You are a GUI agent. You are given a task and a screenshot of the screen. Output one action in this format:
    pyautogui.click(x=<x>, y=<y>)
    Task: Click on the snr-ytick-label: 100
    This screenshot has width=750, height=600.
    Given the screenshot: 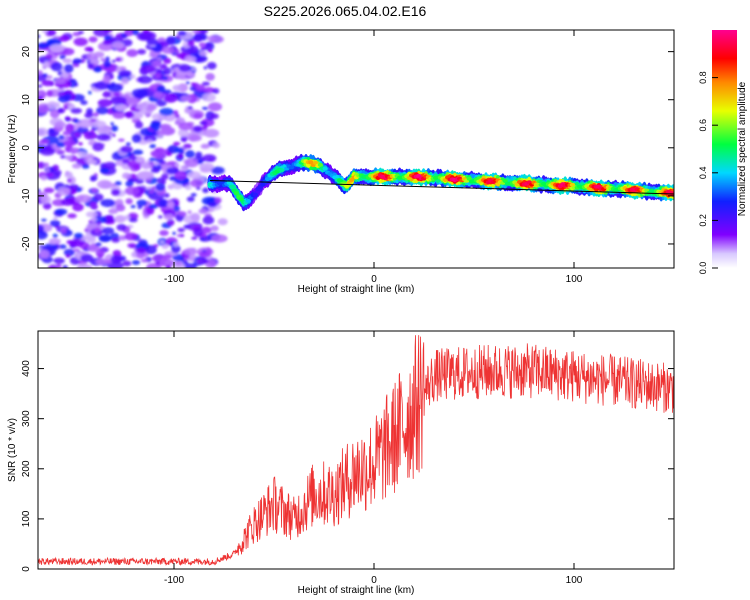 What is the action you would take?
    pyautogui.click(x=26, y=518)
    